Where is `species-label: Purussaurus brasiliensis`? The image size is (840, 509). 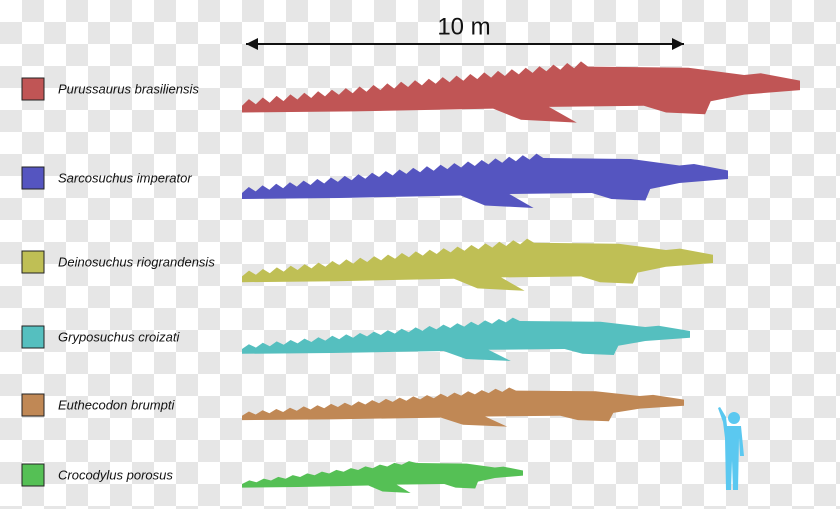
species-label: Purussaurus brasiliensis is located at coordinates (128, 88).